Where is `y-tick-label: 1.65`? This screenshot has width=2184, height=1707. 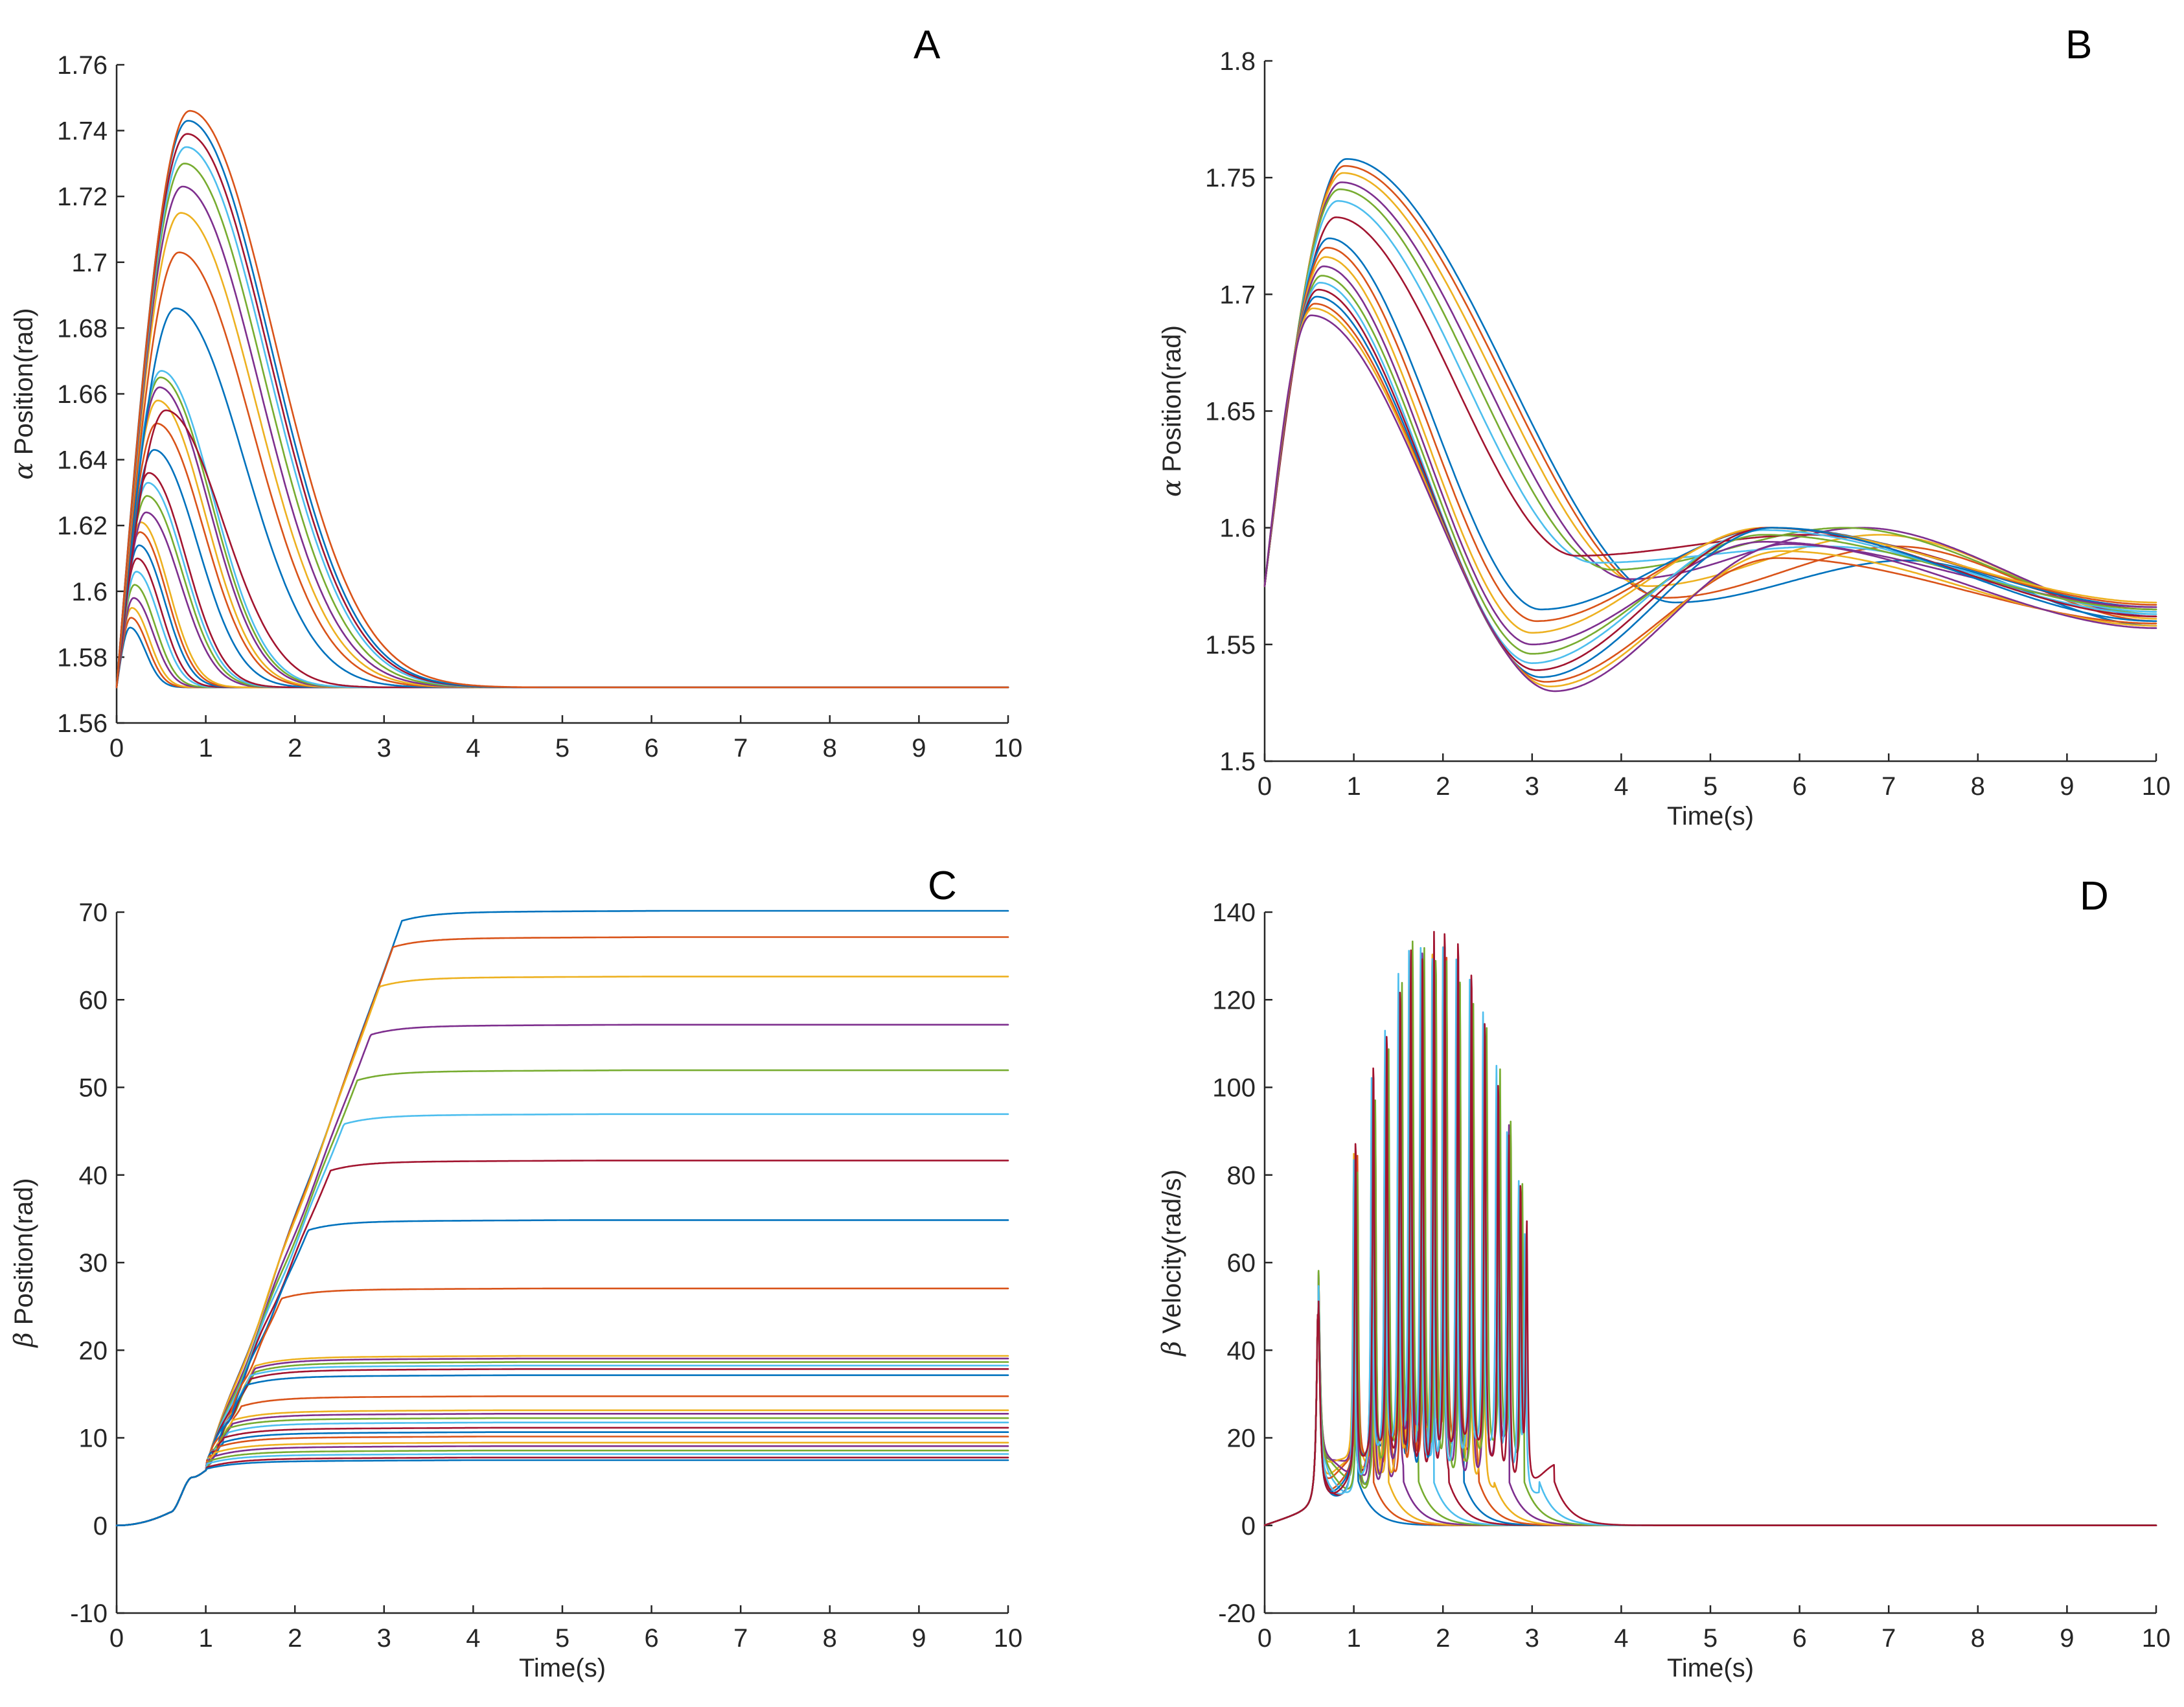 y-tick-label: 1.65 is located at coordinates (1231, 412).